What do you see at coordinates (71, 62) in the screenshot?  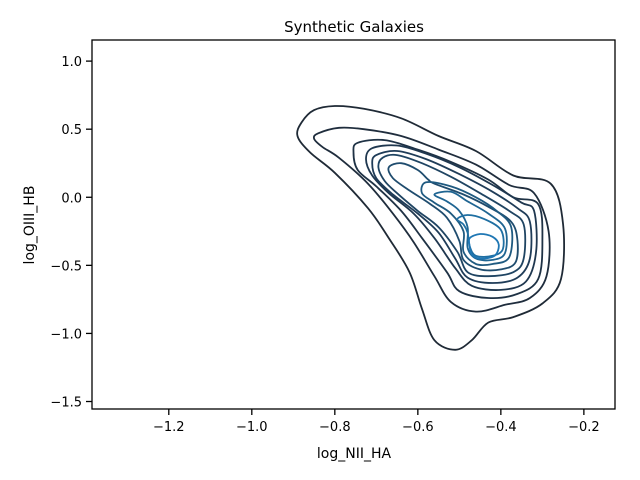 I see `y-tick-label: 1.0` at bounding box center [71, 62].